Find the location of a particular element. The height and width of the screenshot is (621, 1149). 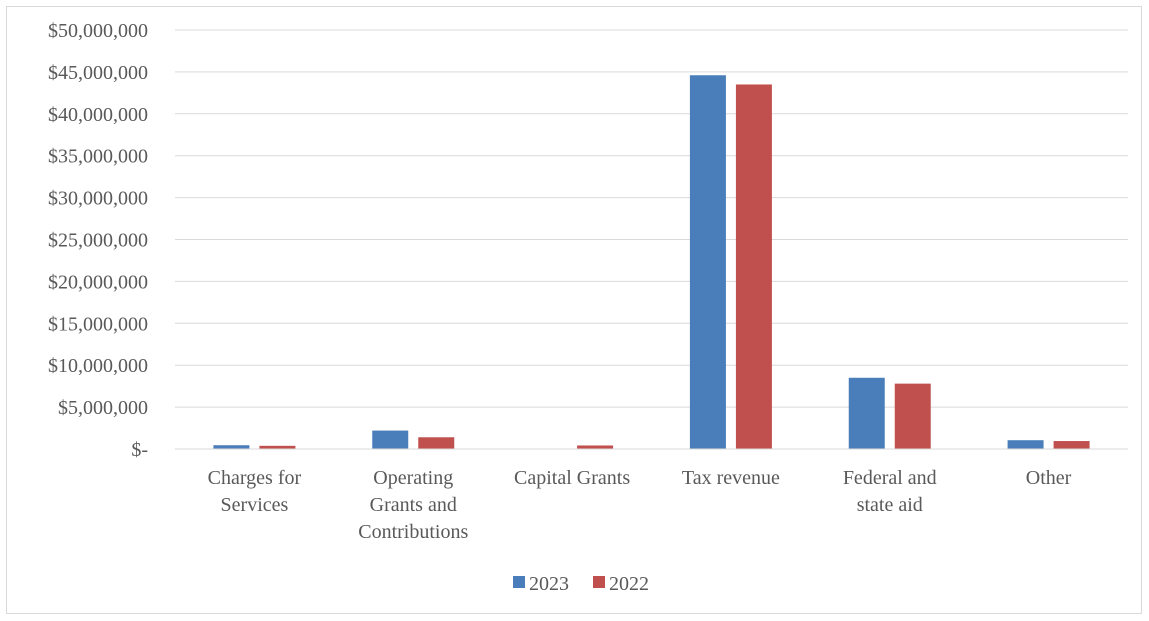

x-category-label: Grants and is located at coordinates (413, 505).